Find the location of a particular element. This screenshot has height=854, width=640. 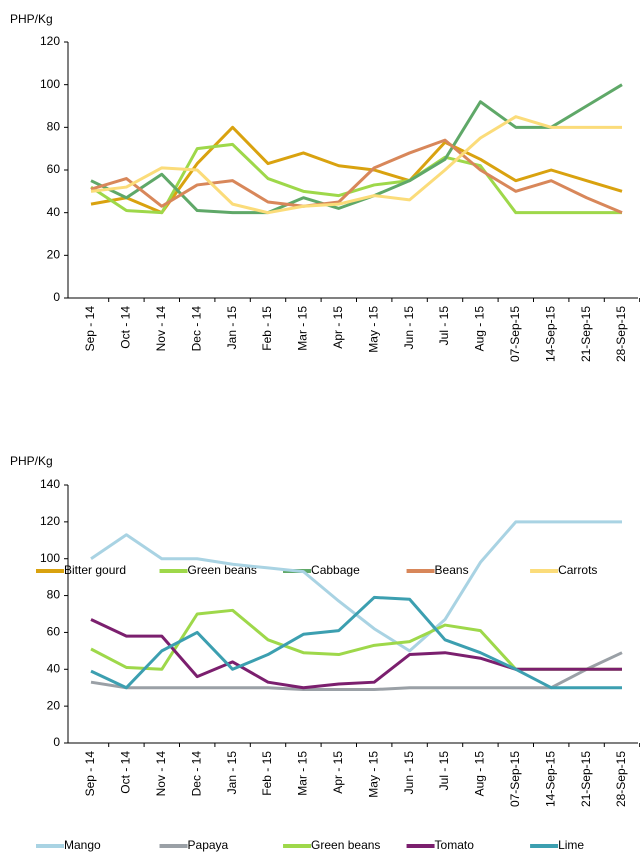

y-tick-label: 140 is located at coordinates (50, 484).